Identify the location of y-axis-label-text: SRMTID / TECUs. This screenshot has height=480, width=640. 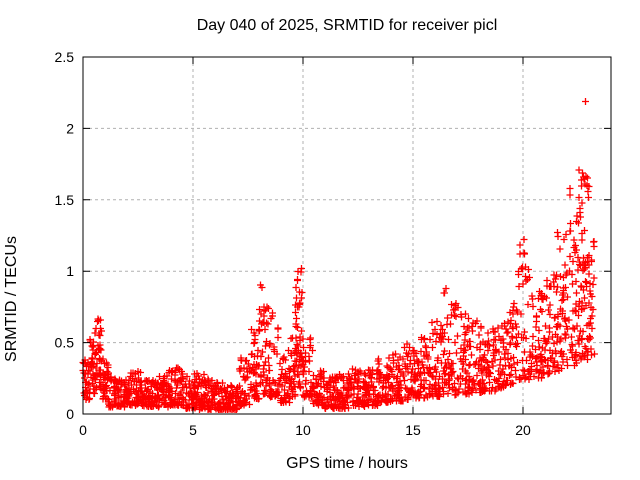
(11, 299).